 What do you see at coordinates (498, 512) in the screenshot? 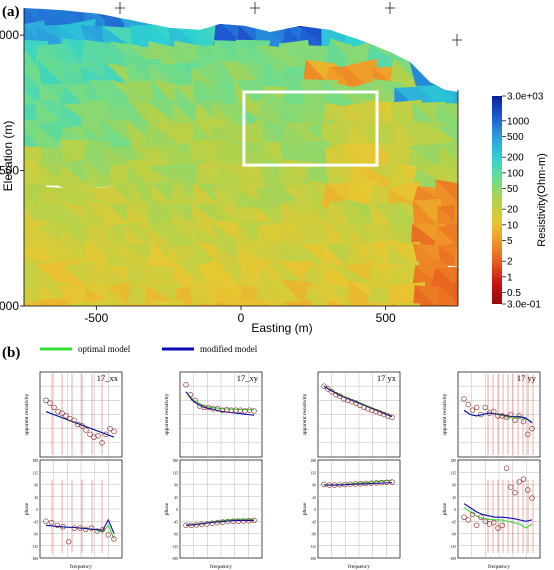
I see `modified-phase-line` at bounding box center [498, 512].